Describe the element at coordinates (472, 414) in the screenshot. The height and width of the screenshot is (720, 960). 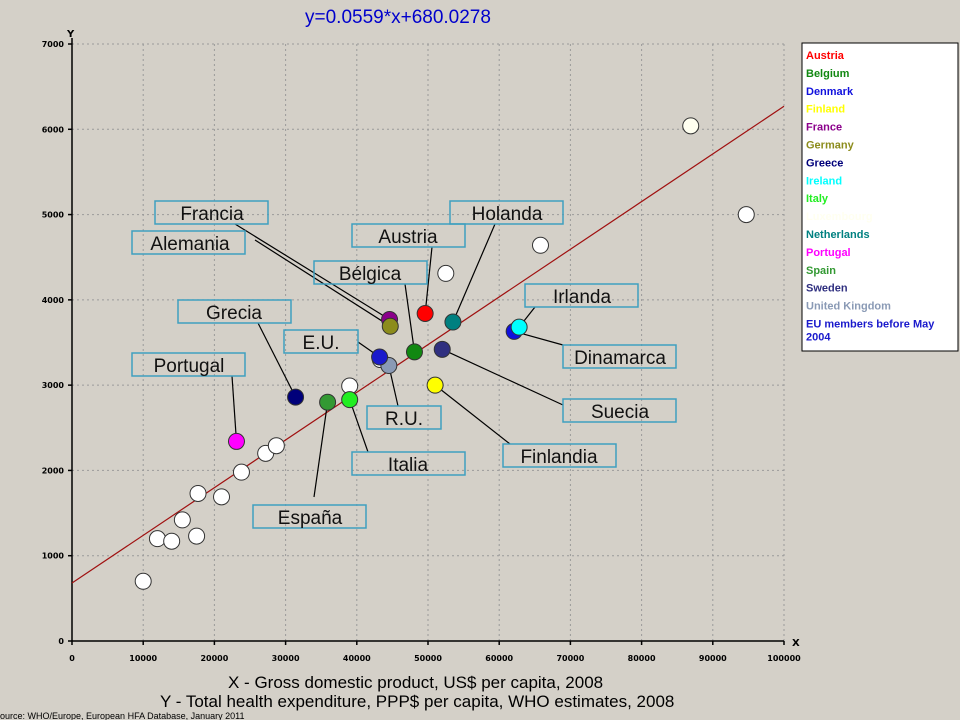
I see `callout-leader-finlandia` at that location.